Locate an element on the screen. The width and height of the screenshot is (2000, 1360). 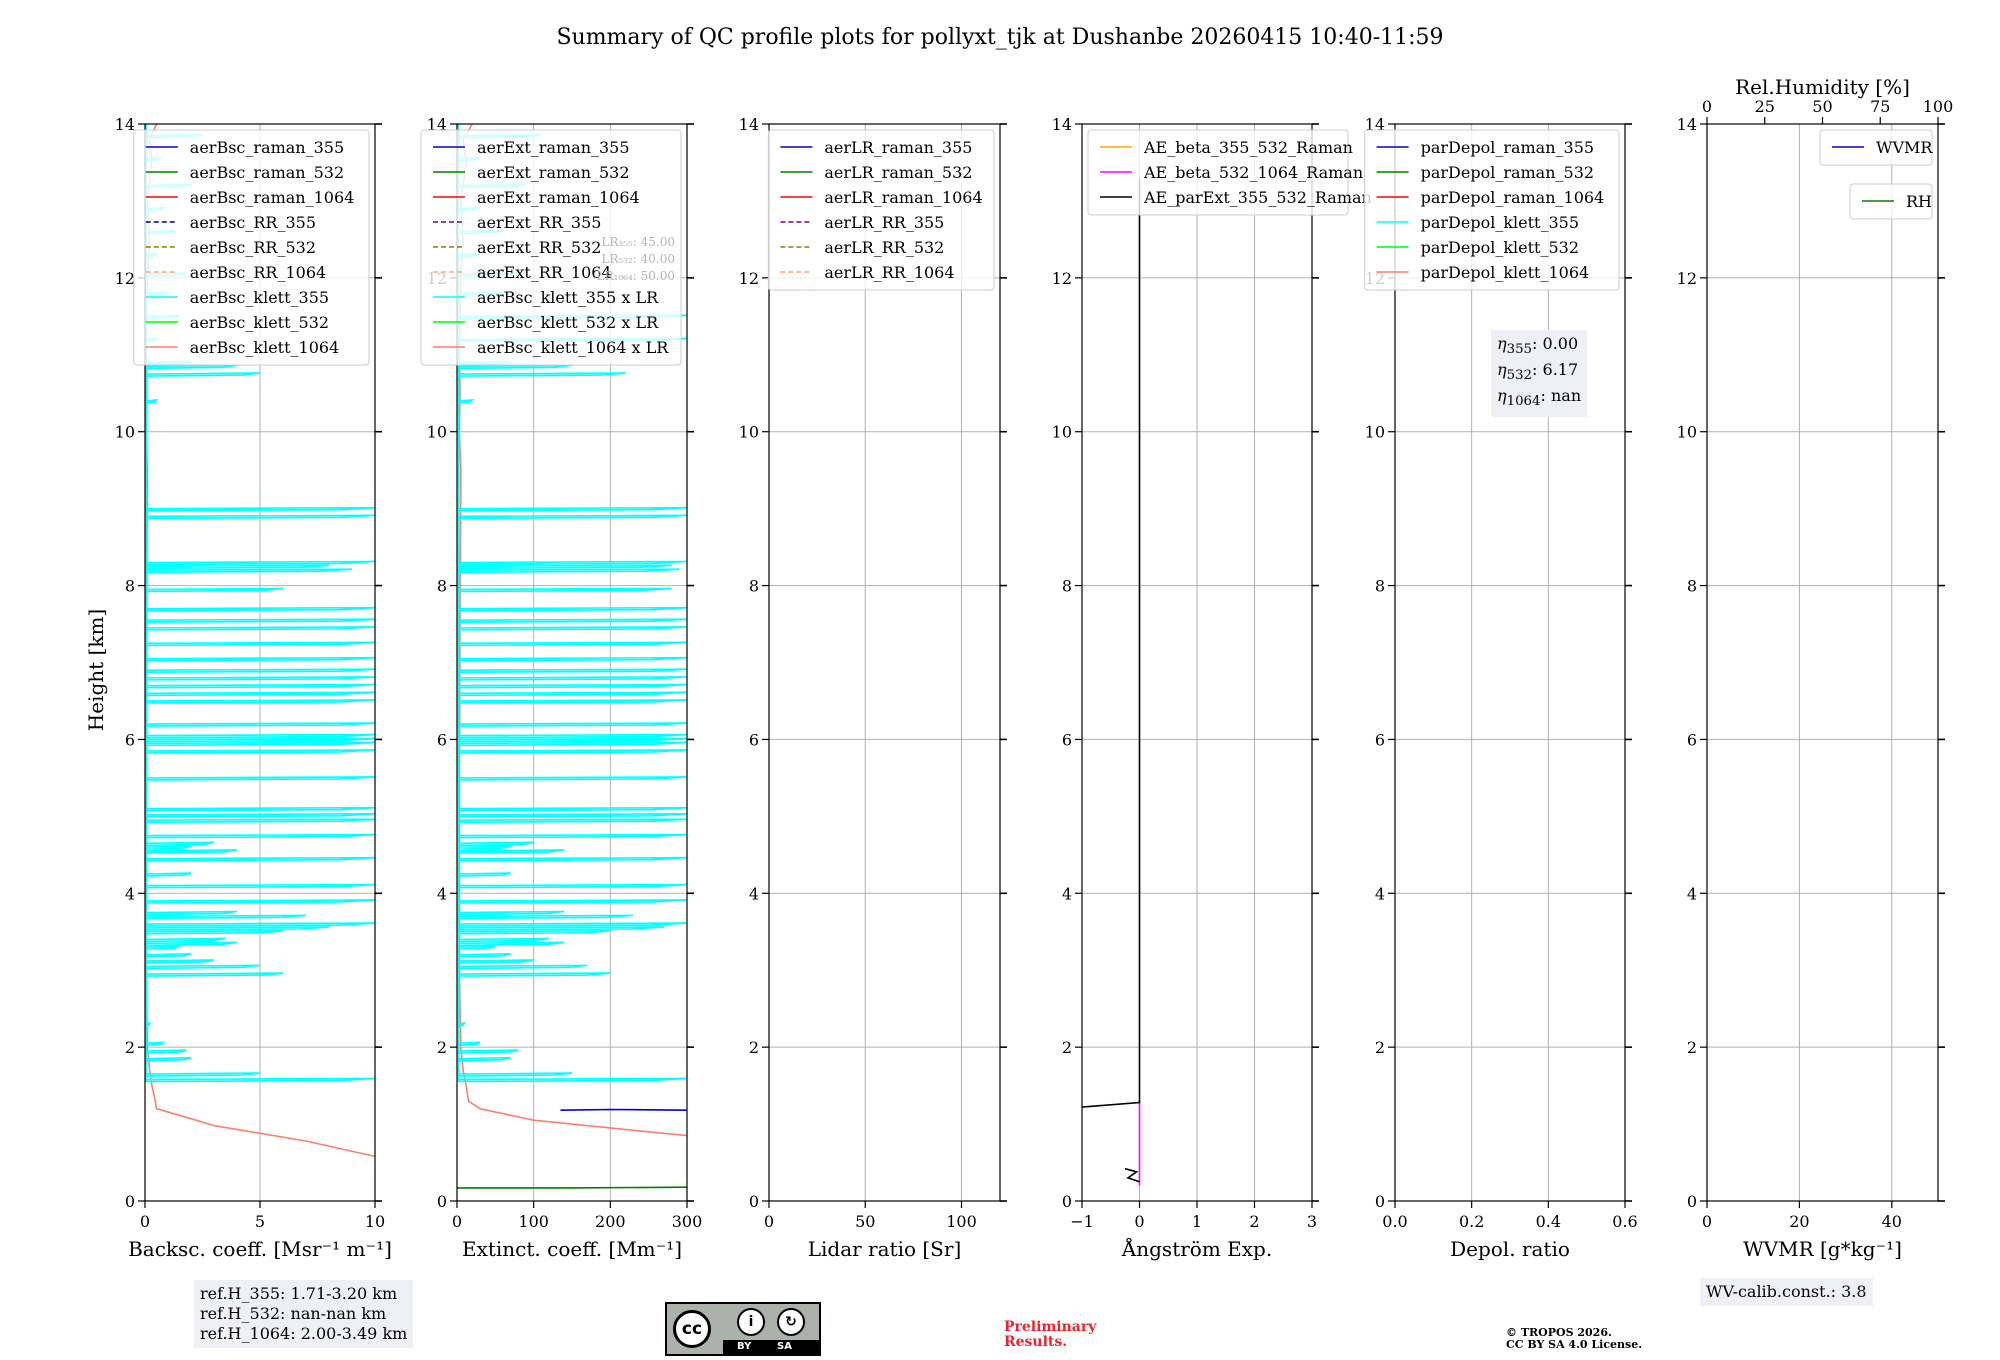
lr-label: LR₅₃₂: 40.00 is located at coordinates (638, 259).